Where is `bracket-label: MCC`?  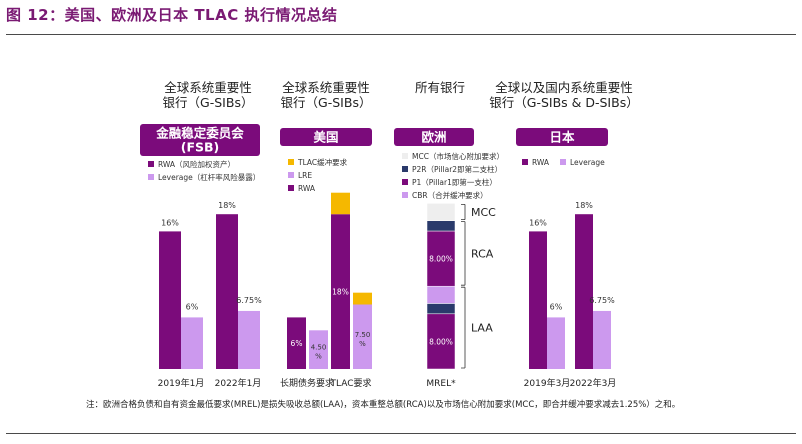
bracket-label: MCC is located at coordinates (483, 212).